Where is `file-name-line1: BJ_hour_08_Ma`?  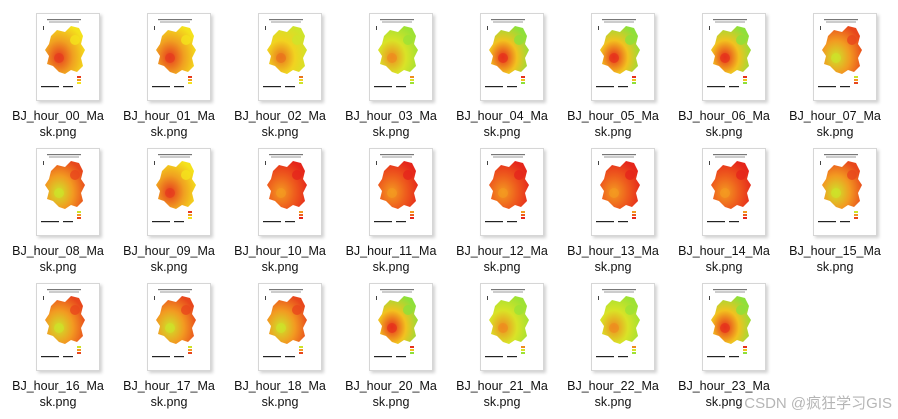 file-name-line1: BJ_hour_08_Ma is located at coordinates (58, 251).